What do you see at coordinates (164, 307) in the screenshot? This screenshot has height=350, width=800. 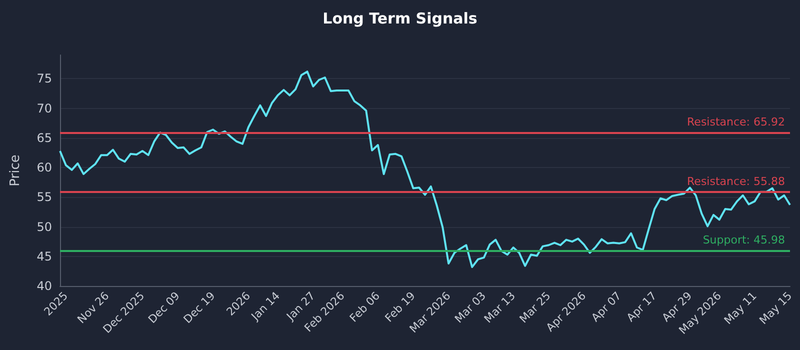 I see `x-tick-label: Dec 09` at bounding box center [164, 307].